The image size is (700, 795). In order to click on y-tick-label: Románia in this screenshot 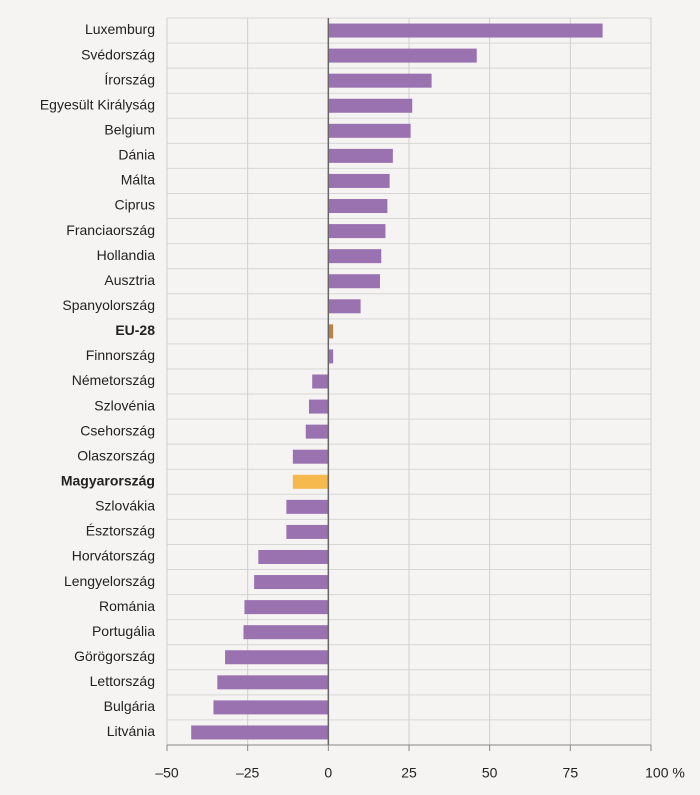, I will do `click(127, 606)`.